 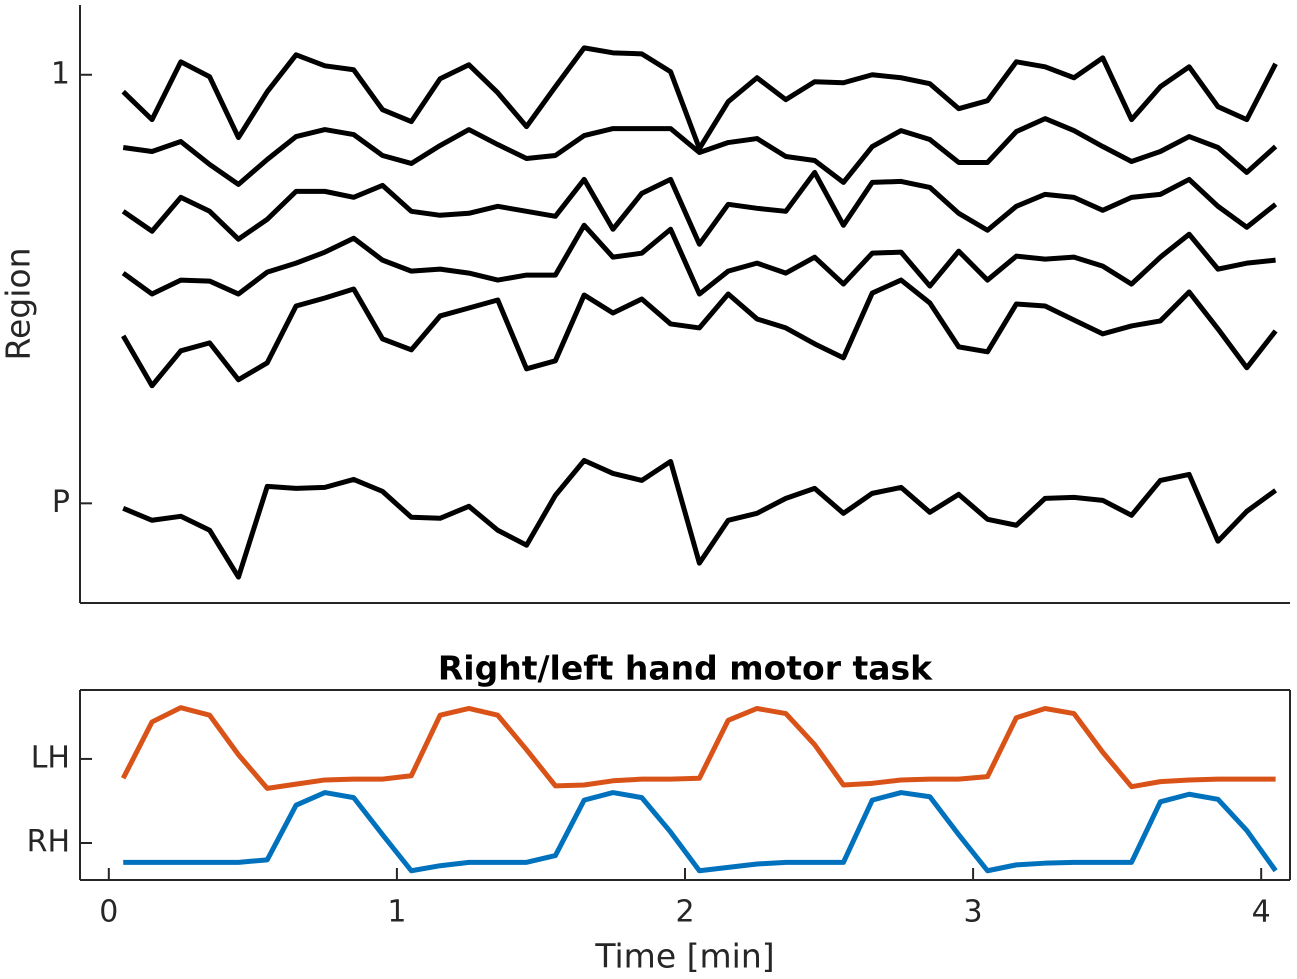 What do you see at coordinates (685, 668) in the screenshot?
I see `chart-title: Right/left hand motor task` at bounding box center [685, 668].